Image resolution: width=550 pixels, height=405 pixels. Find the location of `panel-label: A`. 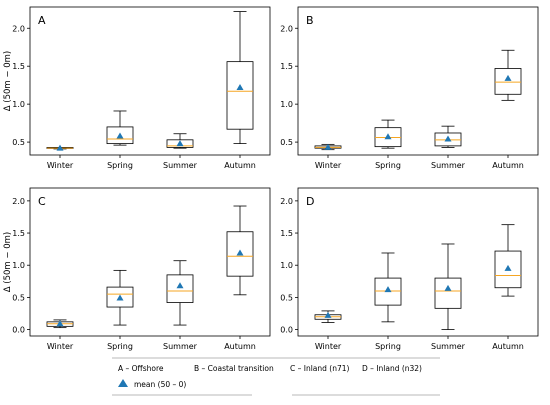

panel-label: A is located at coordinates (42, 20).